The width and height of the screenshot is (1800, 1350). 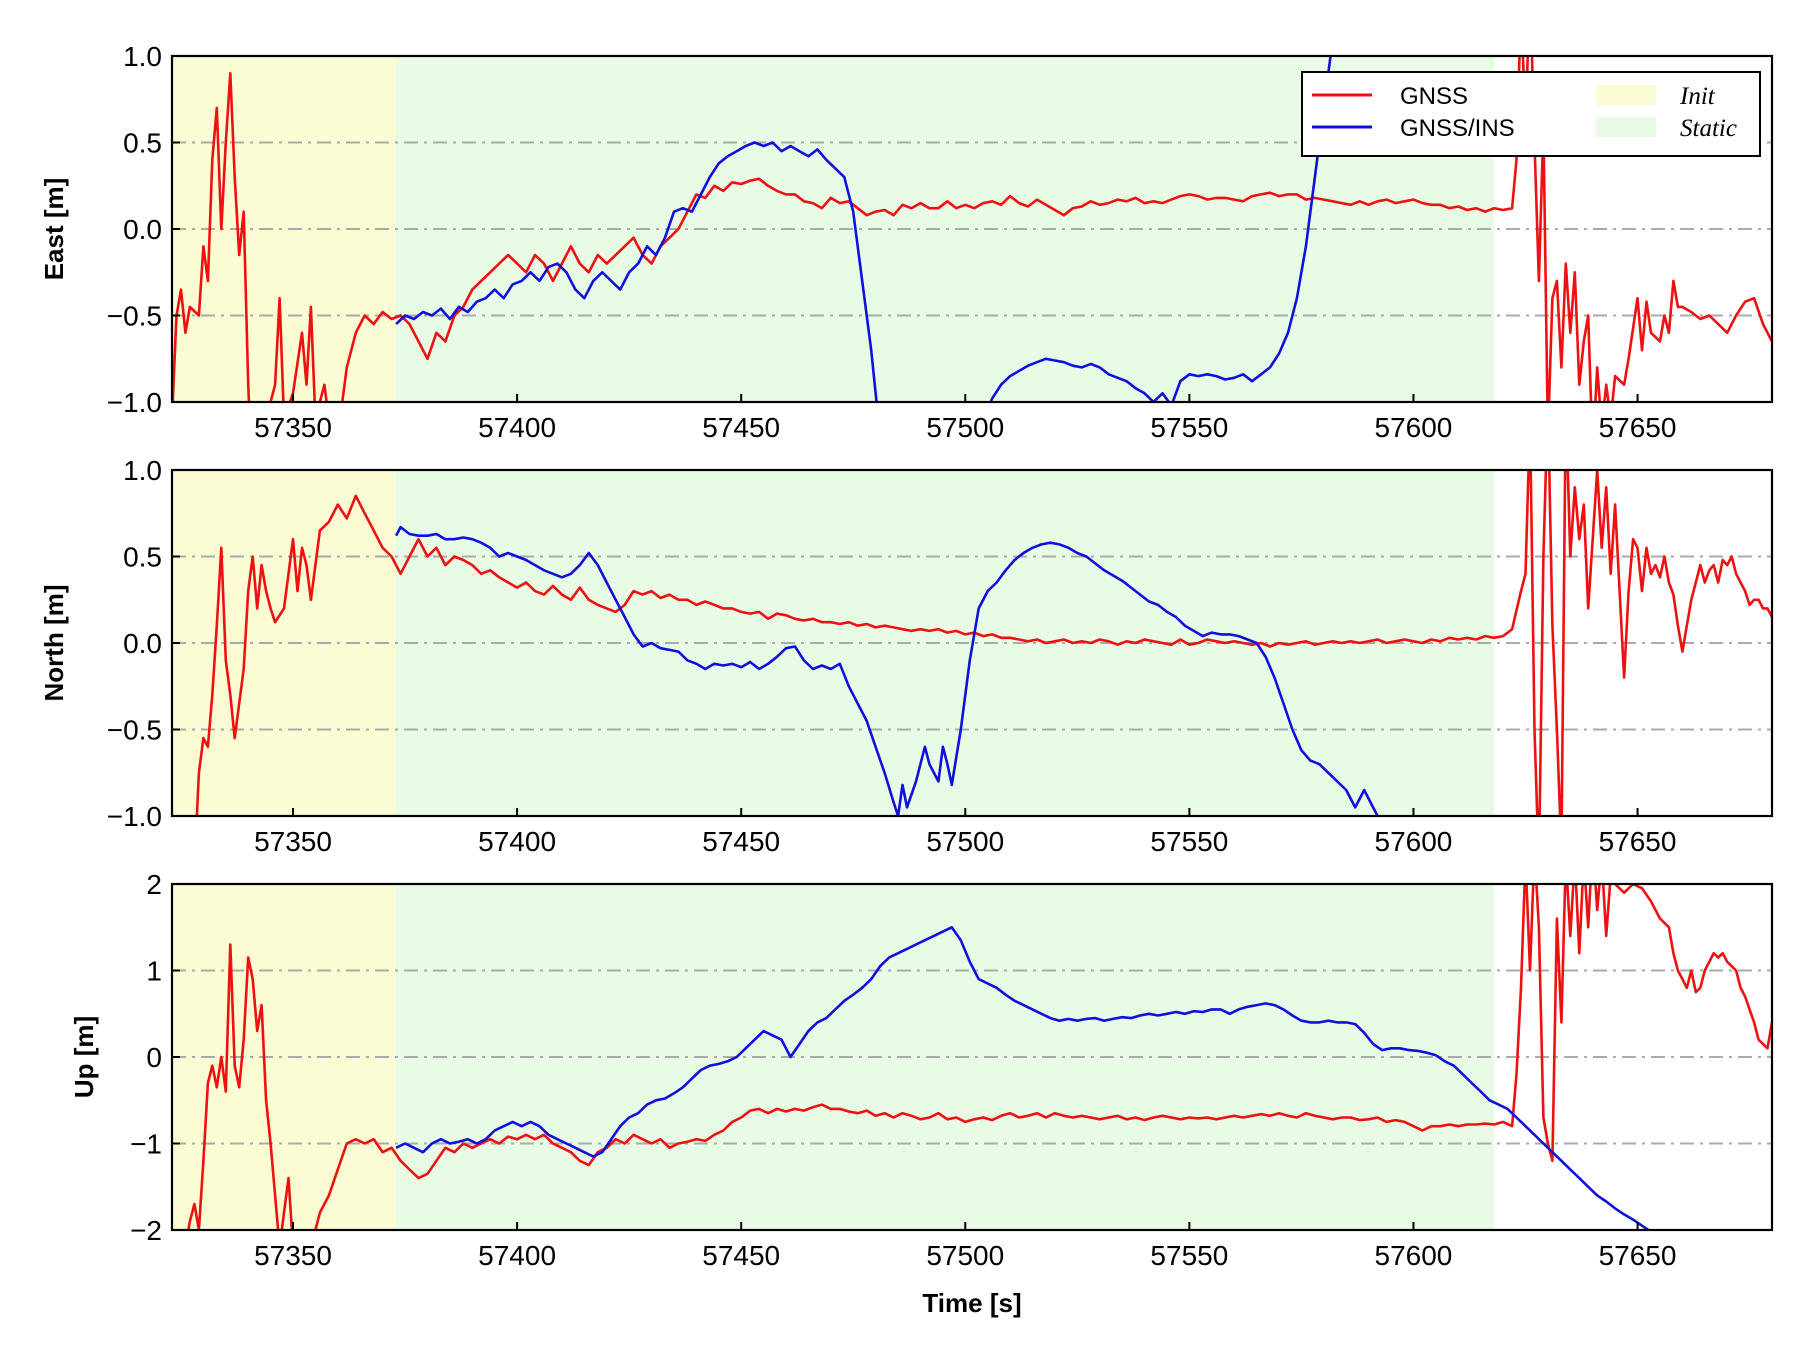 I want to click on north-y-tick-label: 1.0, so click(x=142, y=470).